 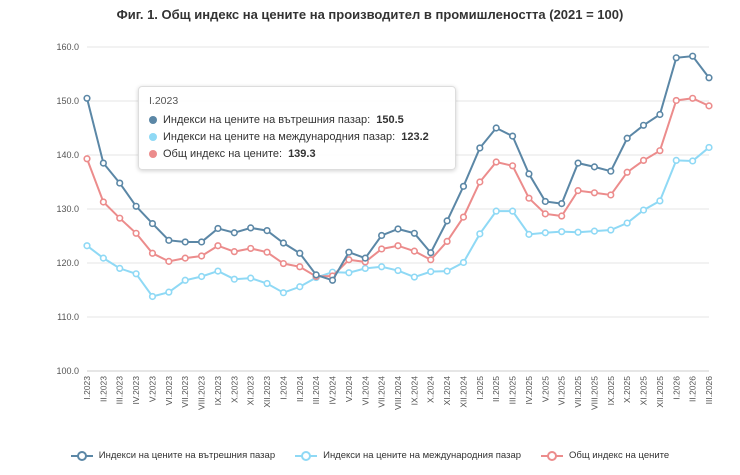 What do you see at coordinates (605, 455) in the screenshot?
I see `legend-item-total: Общ индекс на цените` at bounding box center [605, 455].